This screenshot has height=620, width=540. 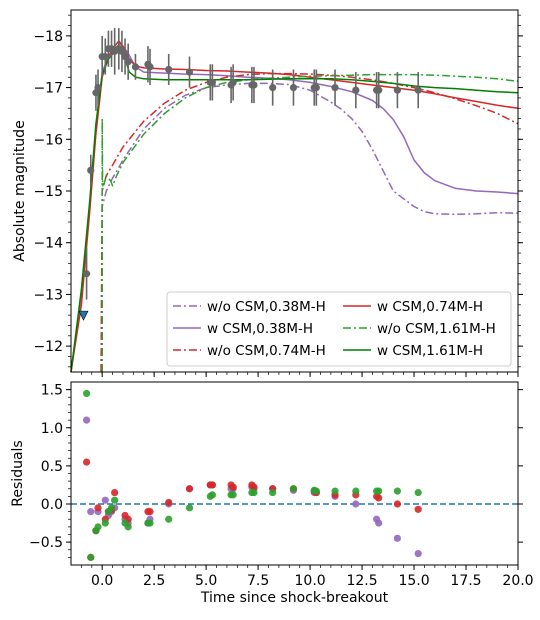 I want to click on y-tick-label: 0.5, so click(x=52, y=467).